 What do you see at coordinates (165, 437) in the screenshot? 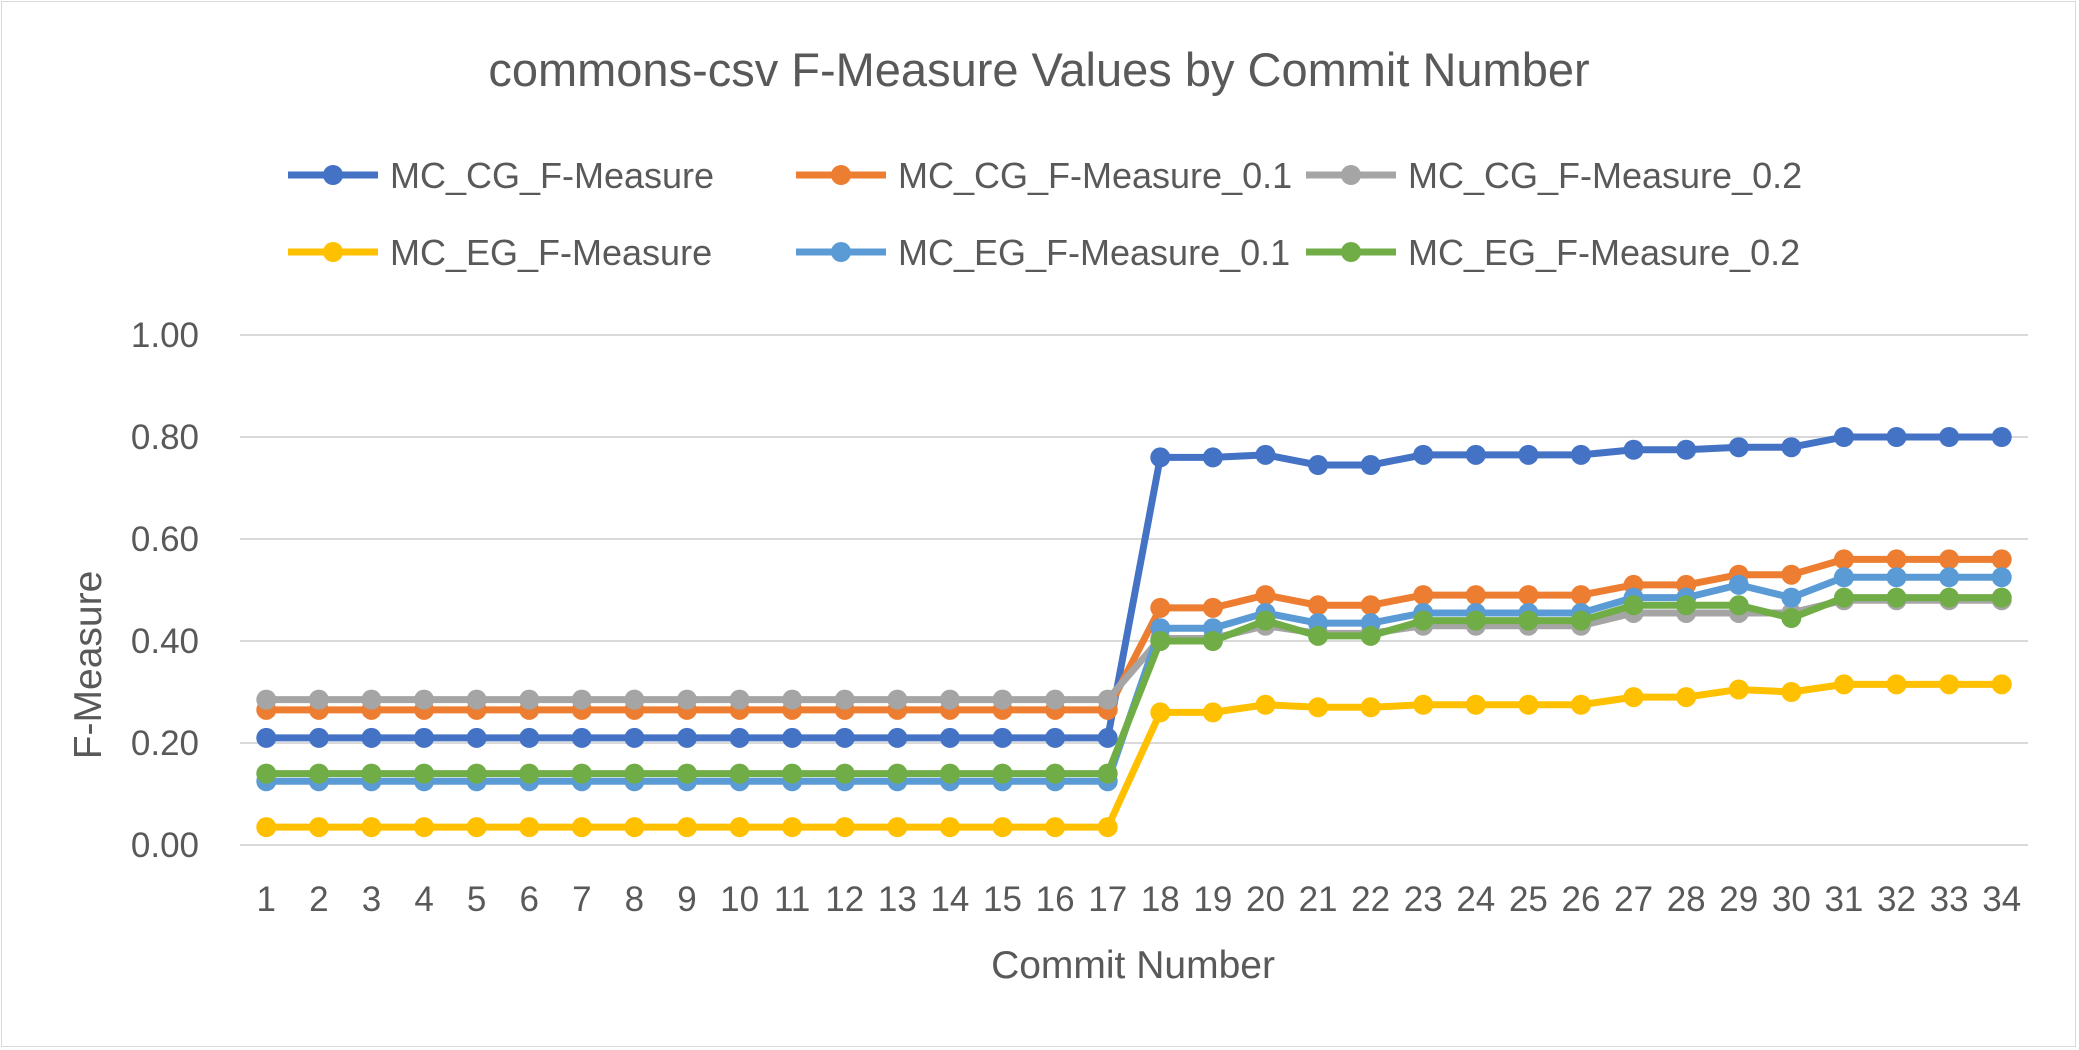
I see `y-tick-label: 0.80` at bounding box center [165, 437].